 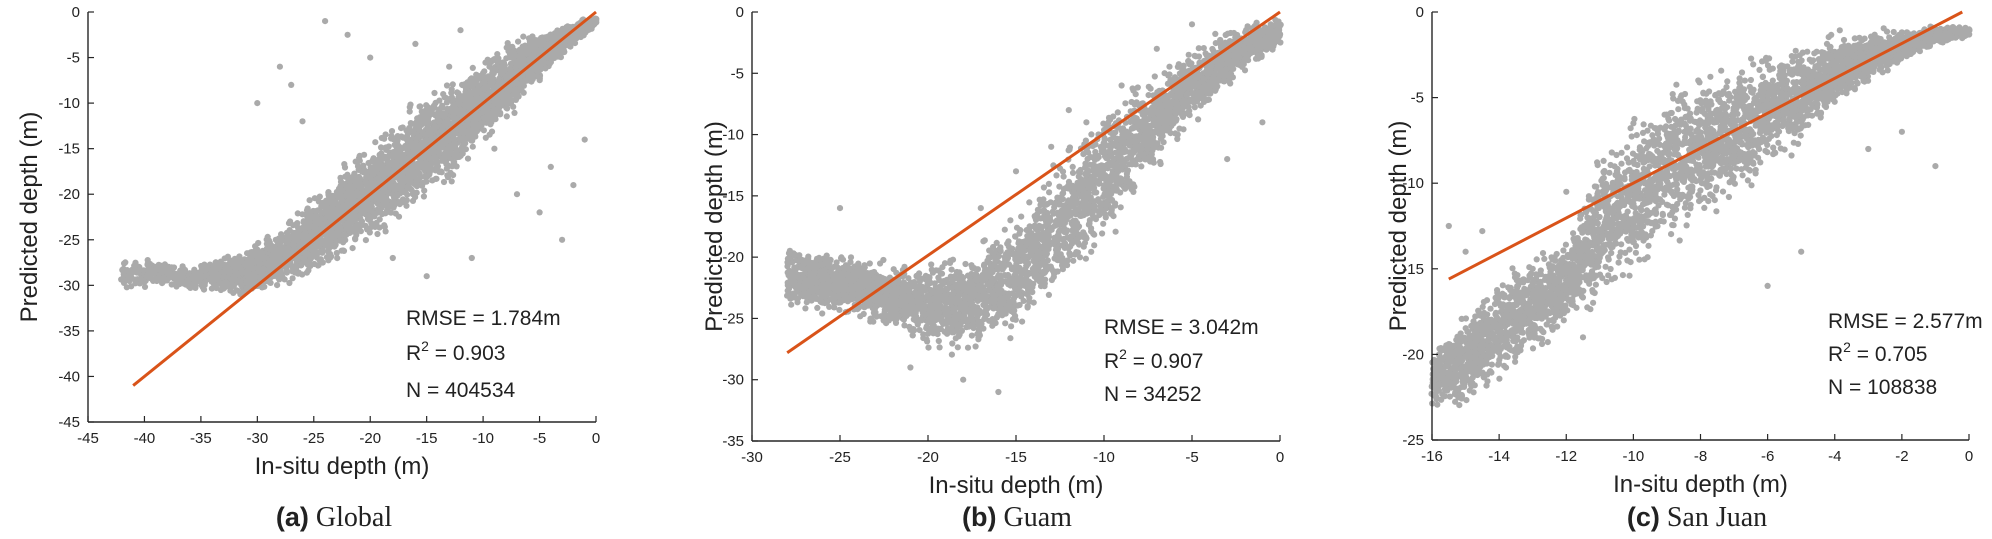 What do you see at coordinates (334, 517) in the screenshot?
I see `panel-caption: (a) Global` at bounding box center [334, 517].